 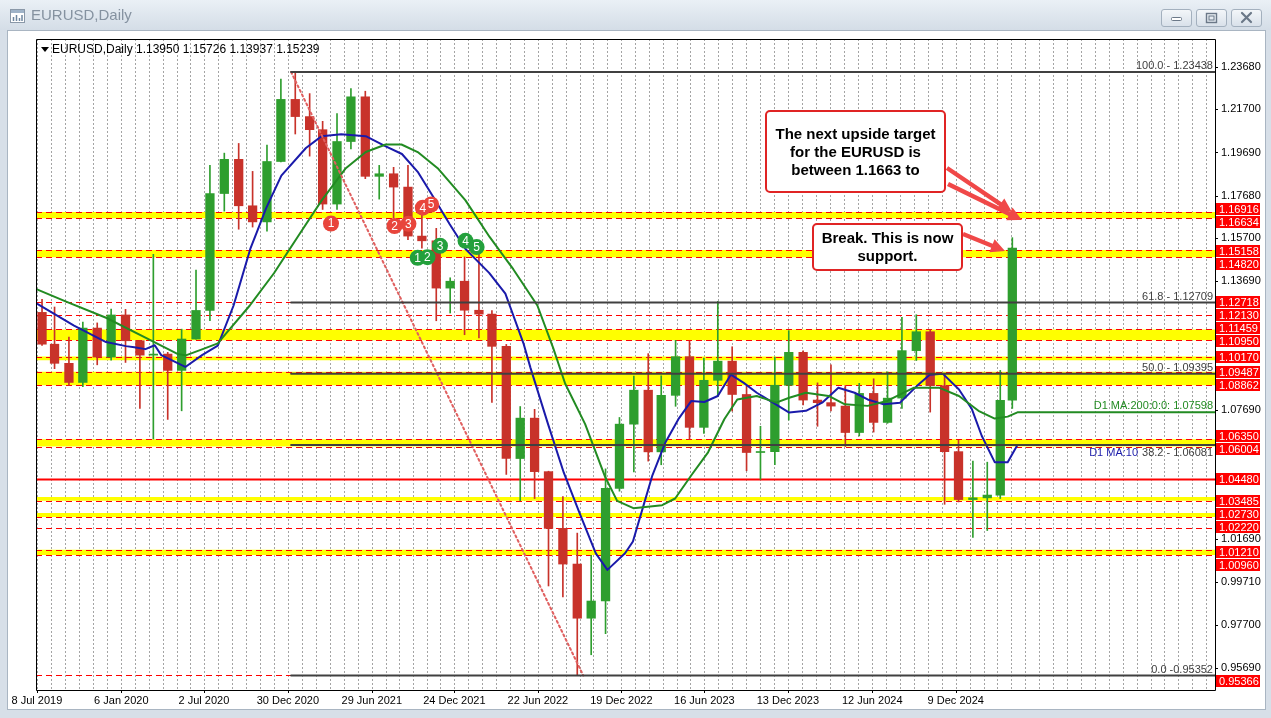 What do you see at coordinates (1241, 409) in the screenshot?
I see `y-tick-label: 1.07690` at bounding box center [1241, 409].